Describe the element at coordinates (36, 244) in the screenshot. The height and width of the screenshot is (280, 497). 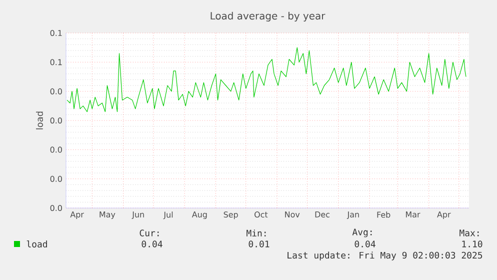
I see `legend-label: load` at that location.